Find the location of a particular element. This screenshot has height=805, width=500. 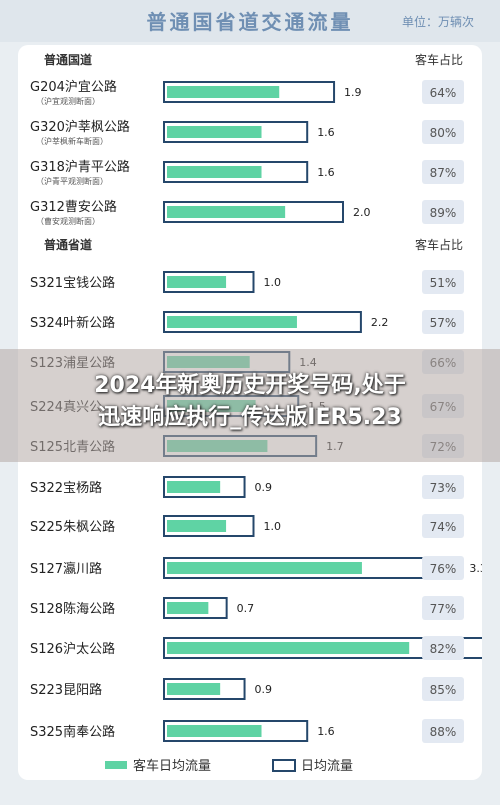

bus-share-value: 76% is located at coordinates (443, 569).